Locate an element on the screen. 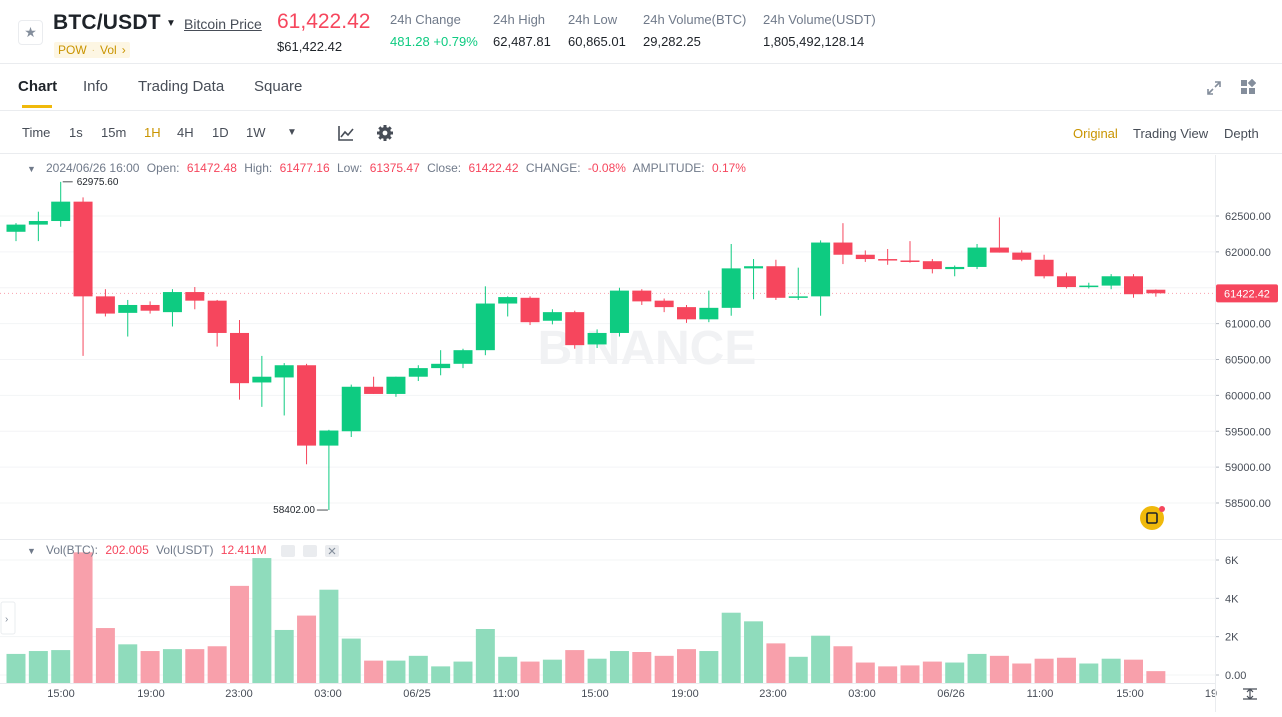  last-price-tag-label: 61422.42 is located at coordinates (1247, 294).